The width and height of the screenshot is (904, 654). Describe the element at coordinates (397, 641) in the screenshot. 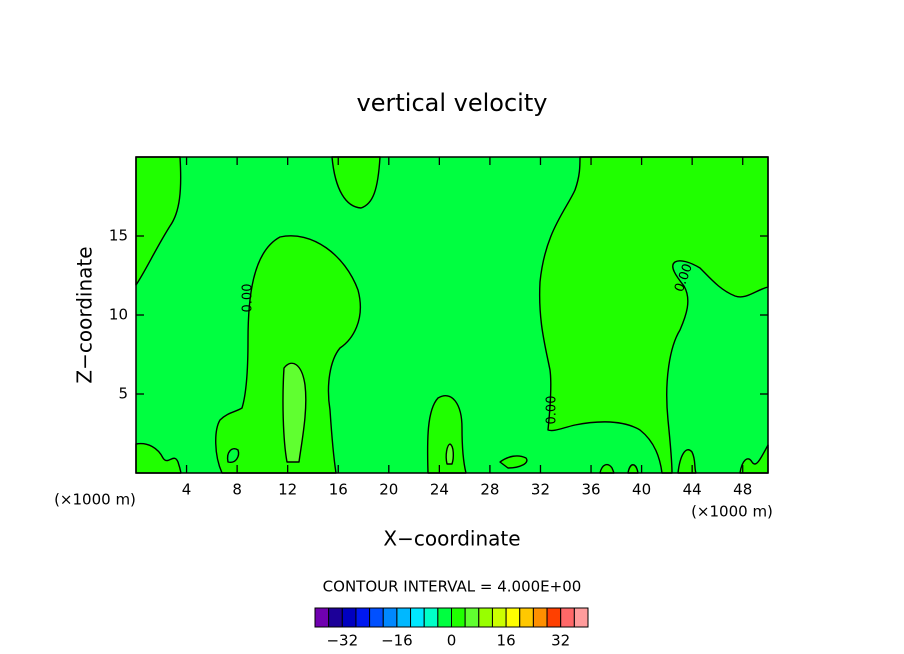

I see `colorbar-tick-label: −16` at that location.